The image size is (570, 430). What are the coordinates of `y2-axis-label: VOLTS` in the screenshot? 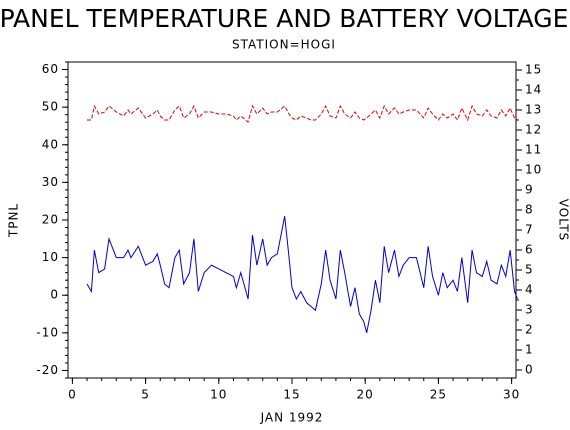 It's located at (563, 220).